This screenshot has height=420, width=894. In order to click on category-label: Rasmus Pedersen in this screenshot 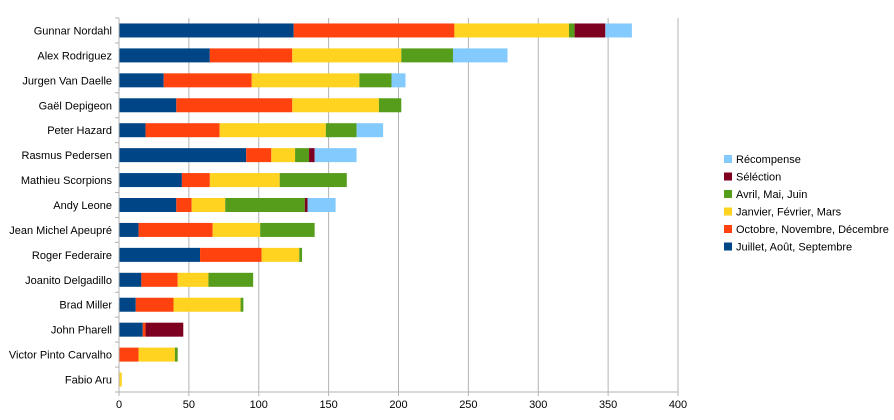, I will do `click(67, 156)`.